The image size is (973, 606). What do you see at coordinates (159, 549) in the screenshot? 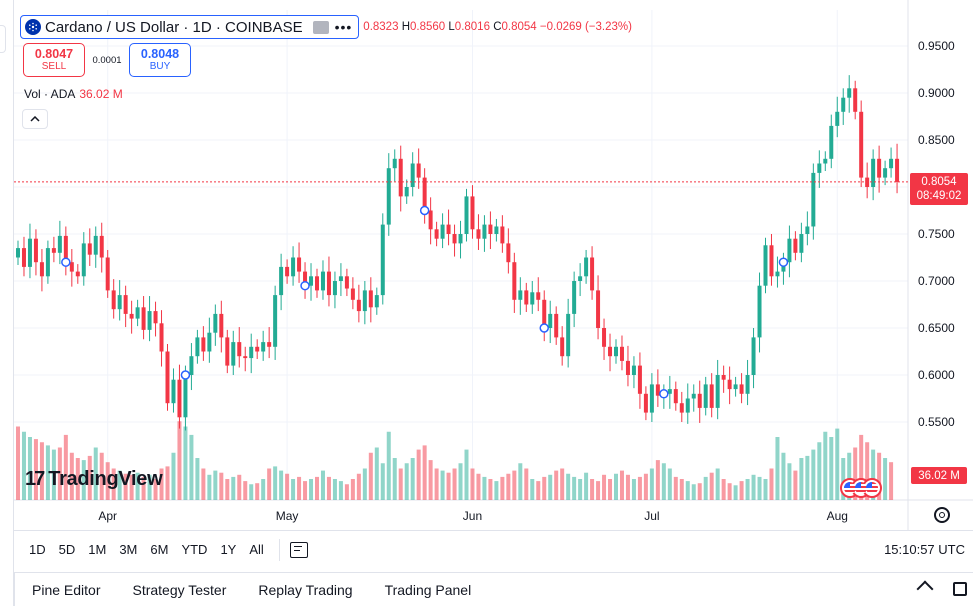
I see `range-6m-button: 6M` at bounding box center [159, 549].